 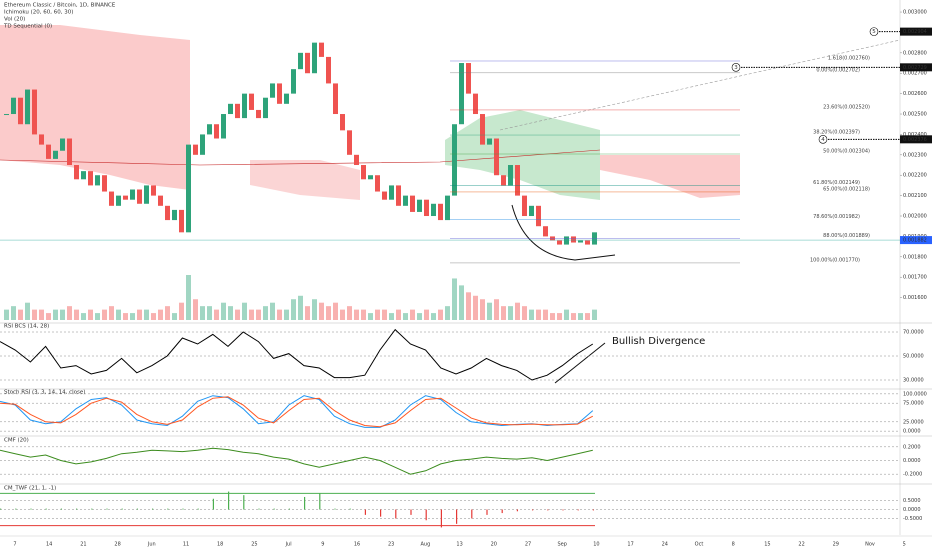 I want to click on fib-label: 50.00%(0.002304), so click(x=846, y=152).